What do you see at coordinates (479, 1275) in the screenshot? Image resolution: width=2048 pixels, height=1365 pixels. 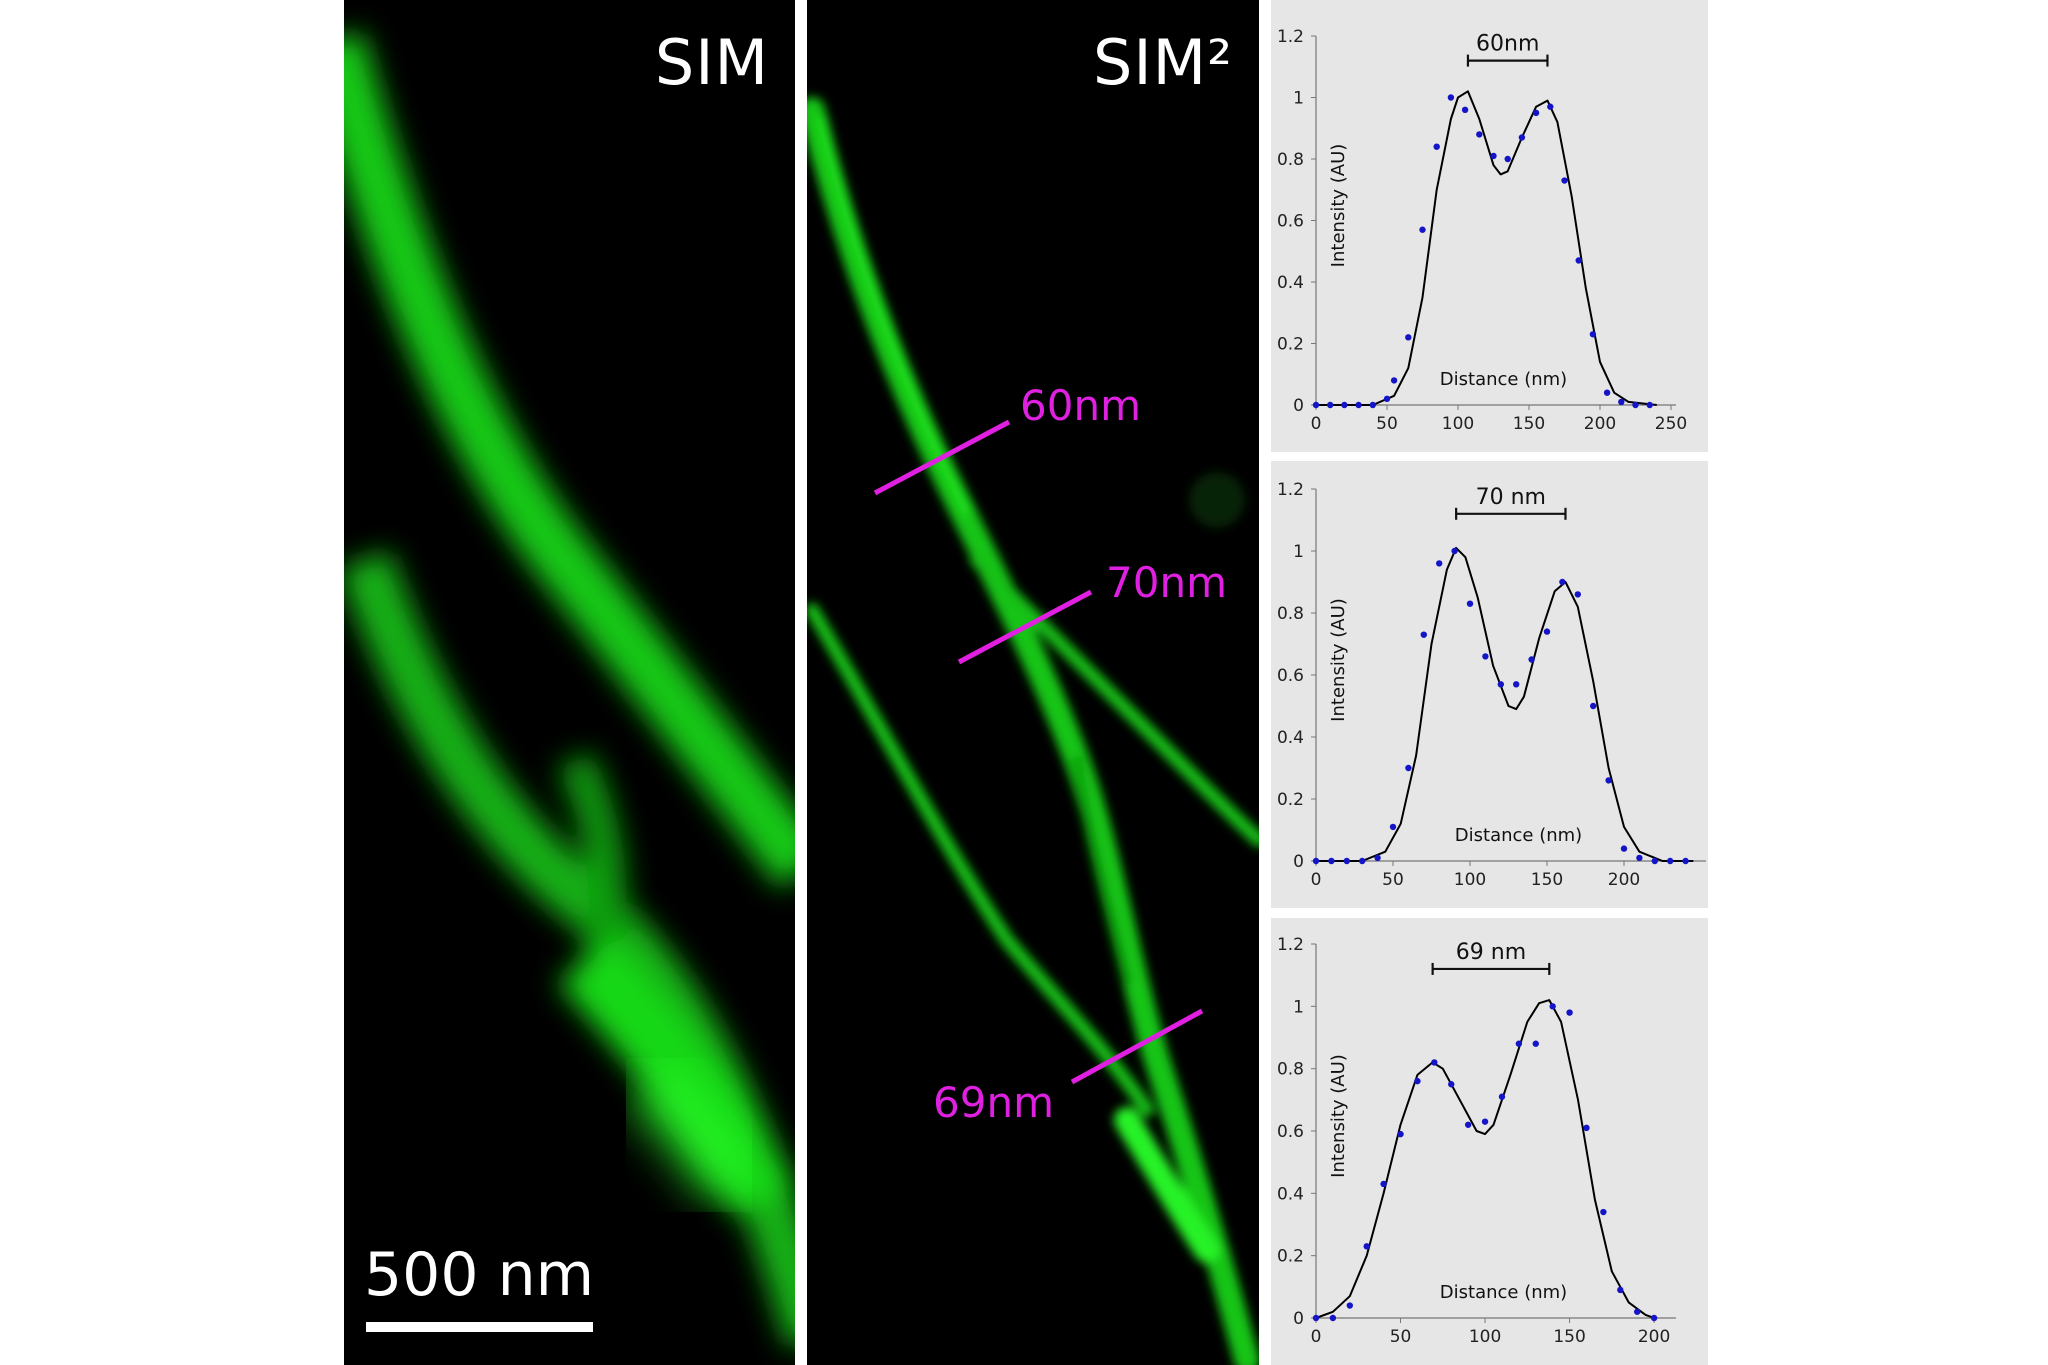 I see `scalebar-label: 500 nm` at bounding box center [479, 1275].